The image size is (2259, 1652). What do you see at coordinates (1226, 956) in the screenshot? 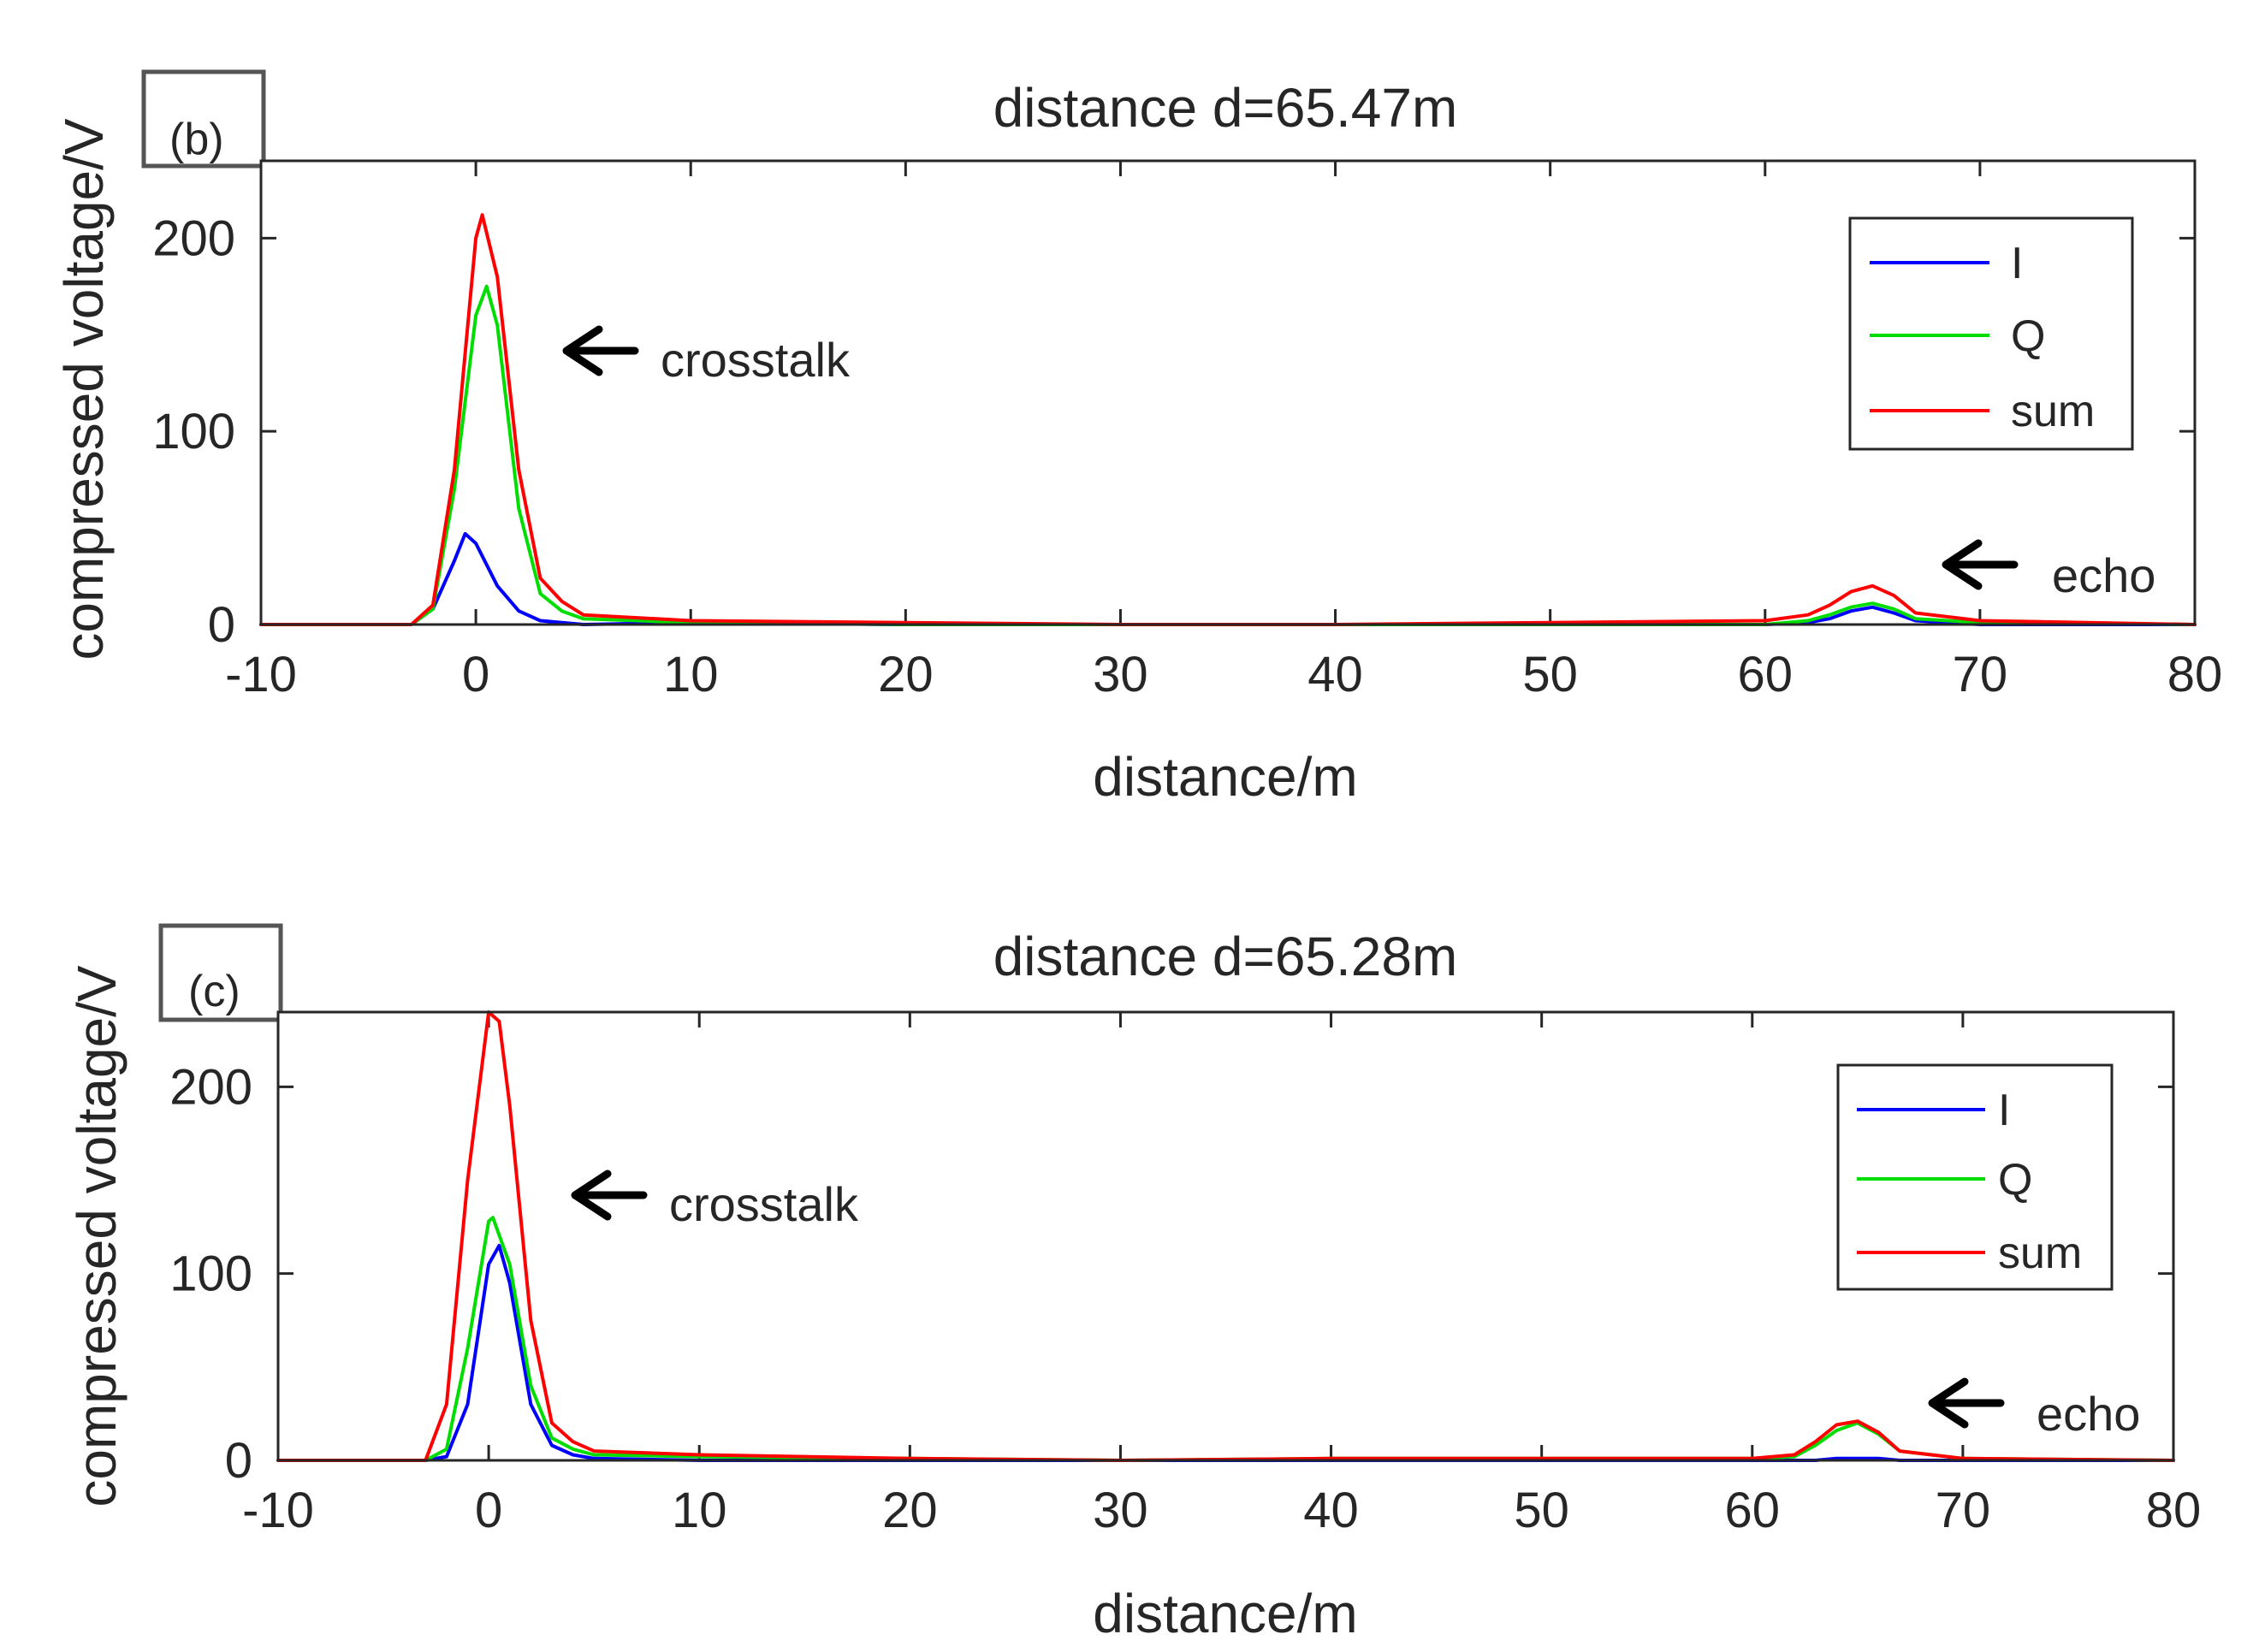
I see `chart-title: distance d=65.28m` at bounding box center [1226, 956].